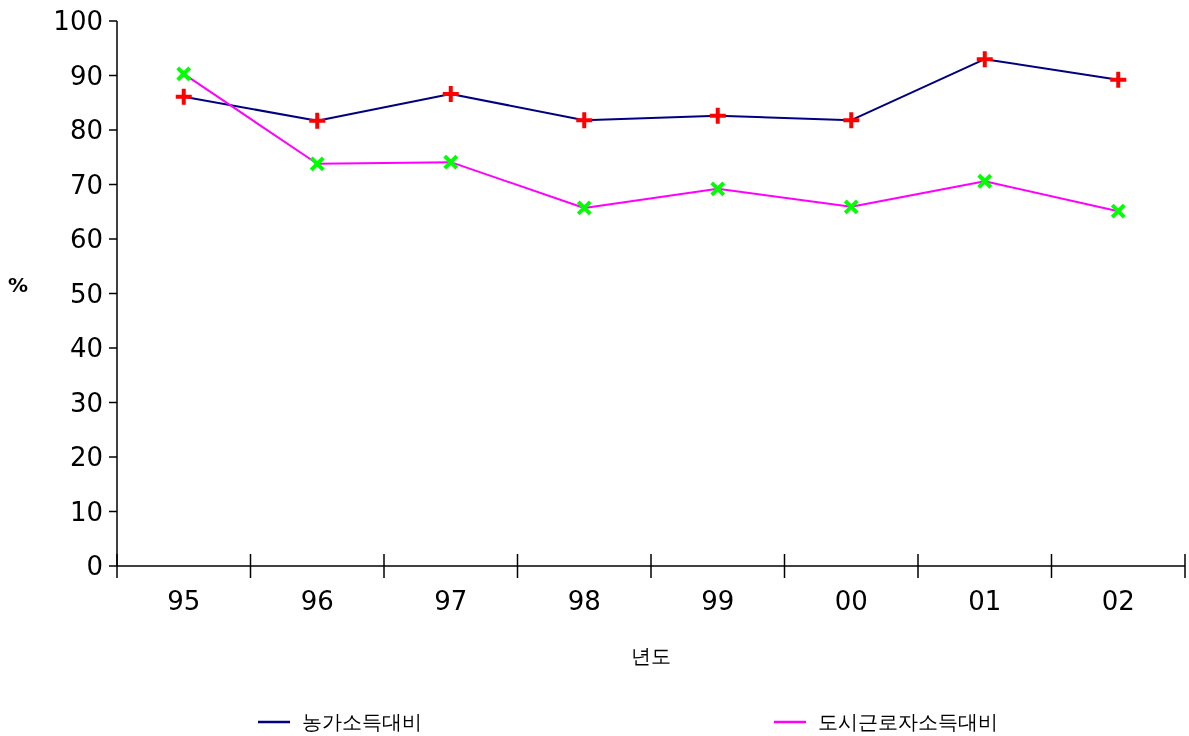 This screenshot has width=1189, height=736. I want to click on x-tick-label: 99, so click(718, 601).